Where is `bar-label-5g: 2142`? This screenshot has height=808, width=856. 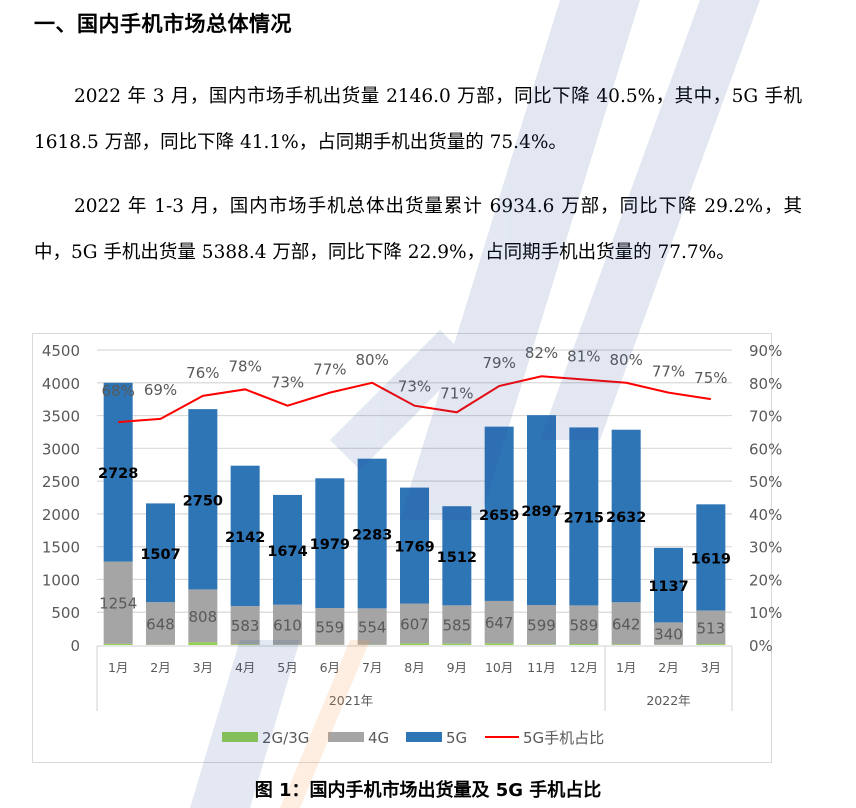 bar-label-5g: 2142 is located at coordinates (245, 538).